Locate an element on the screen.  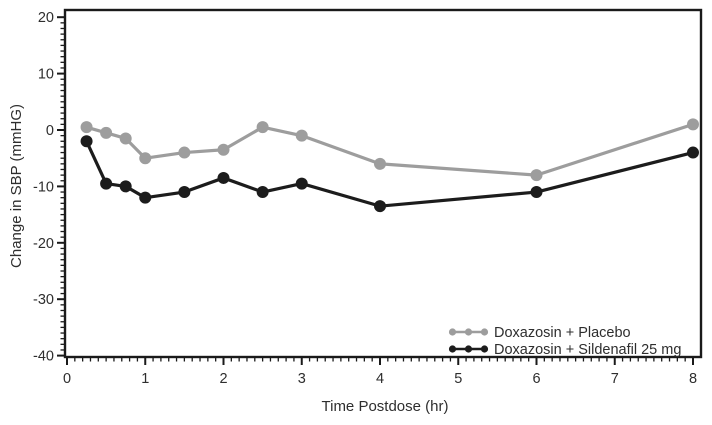
x-tick-label: 8 is located at coordinates (693, 379).